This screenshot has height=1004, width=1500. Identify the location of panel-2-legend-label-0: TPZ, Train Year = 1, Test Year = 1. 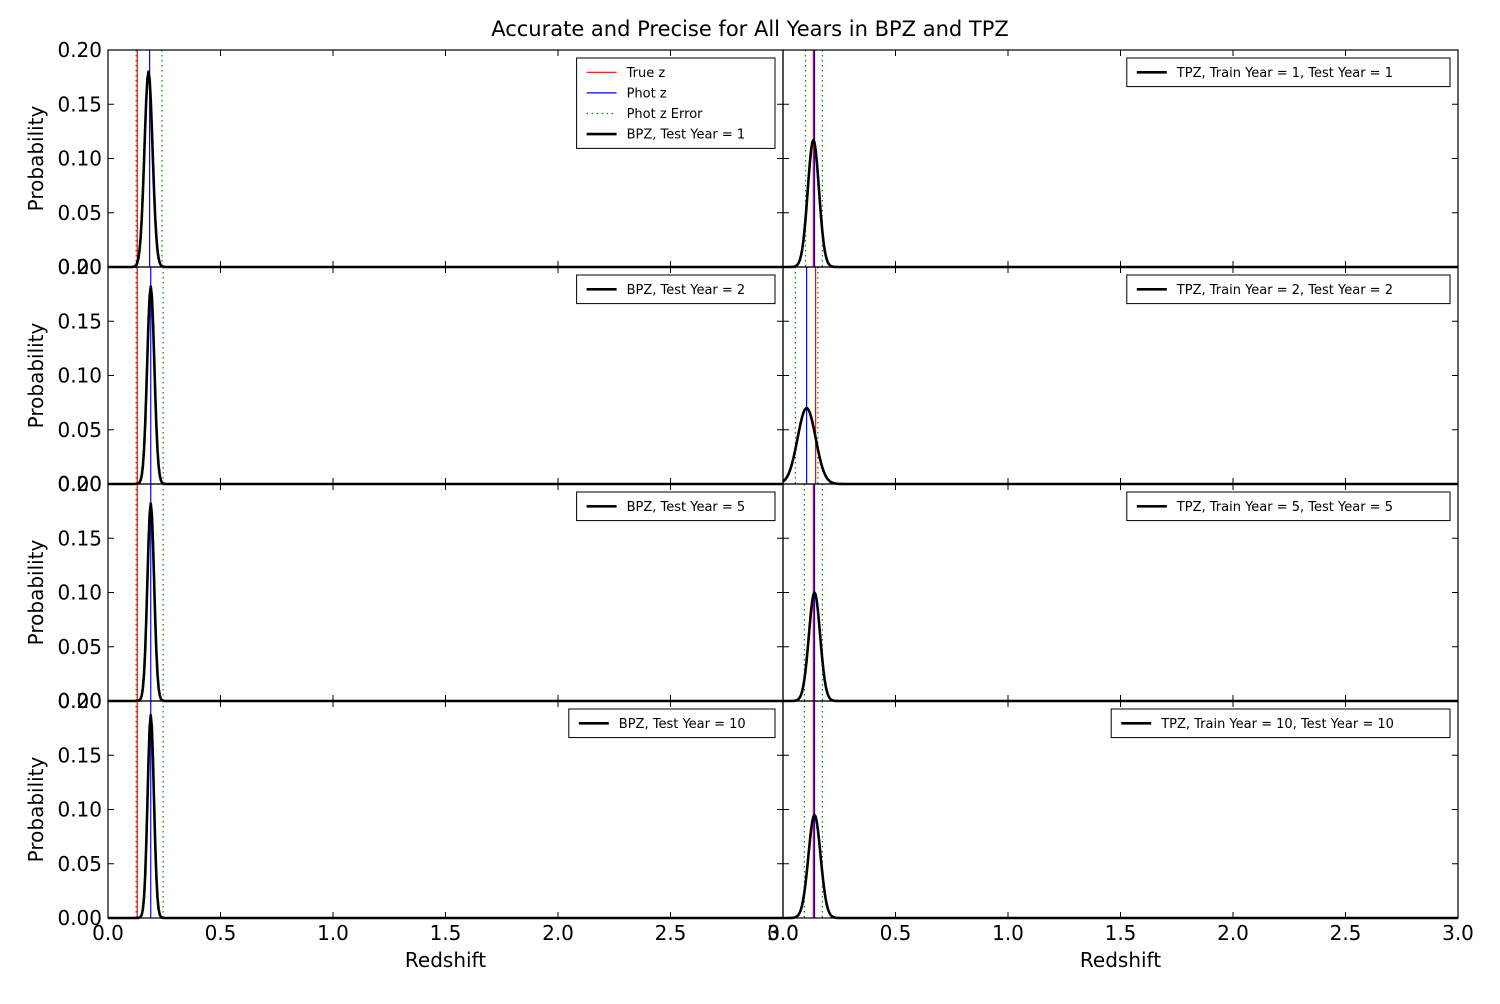
(1284, 73).